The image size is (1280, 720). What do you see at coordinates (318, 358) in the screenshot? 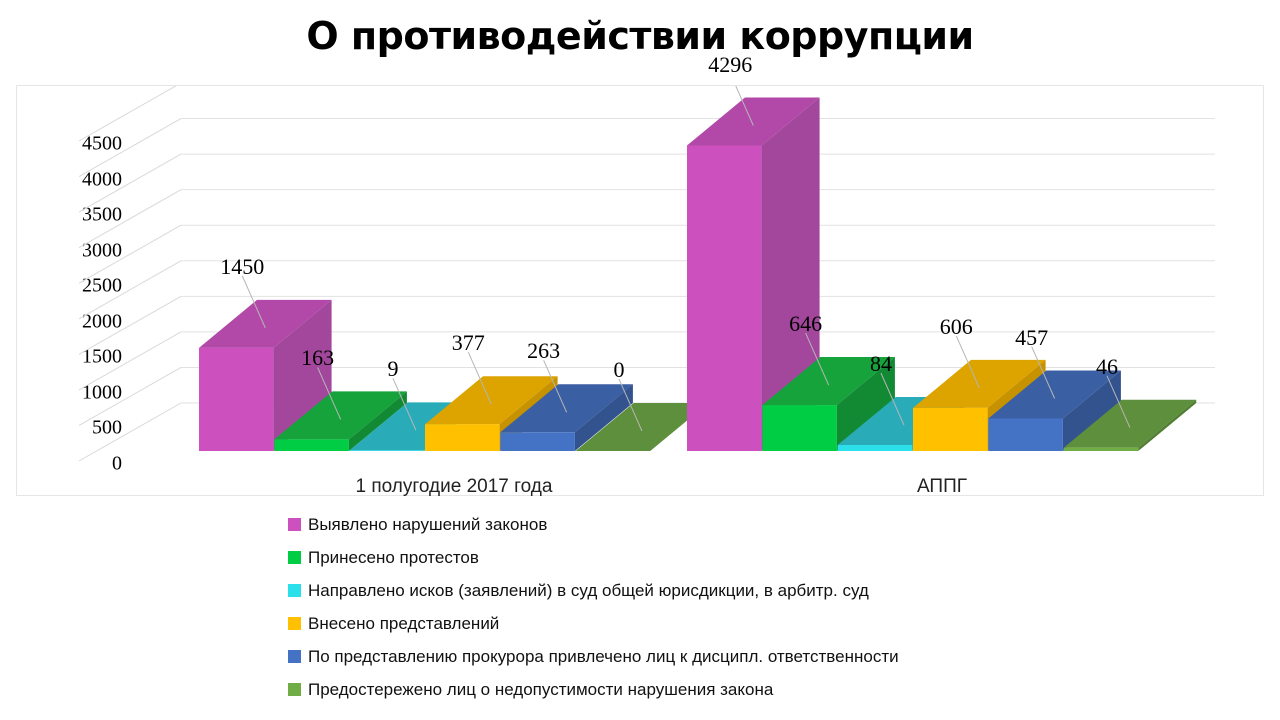
I see `bar-value-label: 163` at bounding box center [318, 358].